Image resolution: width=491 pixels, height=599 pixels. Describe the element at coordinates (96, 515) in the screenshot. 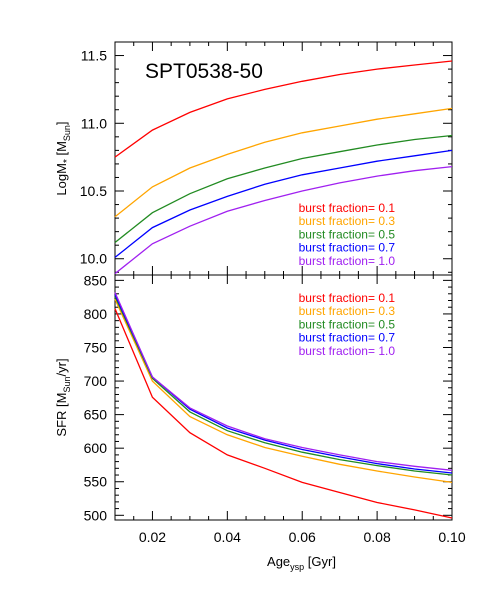

I see `y-tick-label: 500` at that location.